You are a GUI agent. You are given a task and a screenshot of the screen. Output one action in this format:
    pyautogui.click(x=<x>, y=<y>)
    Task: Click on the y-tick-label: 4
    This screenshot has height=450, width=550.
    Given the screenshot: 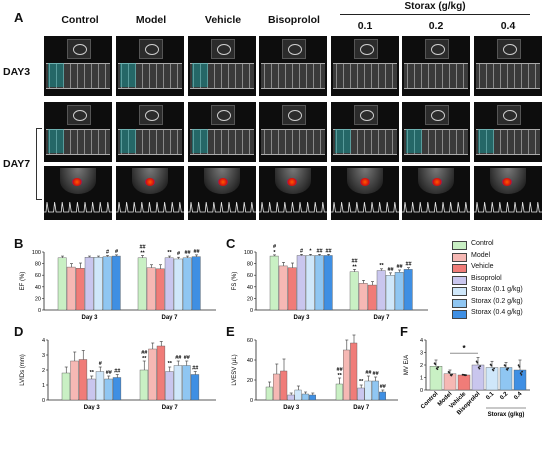 What is the action you would take?
    pyautogui.click(x=43, y=341)
    